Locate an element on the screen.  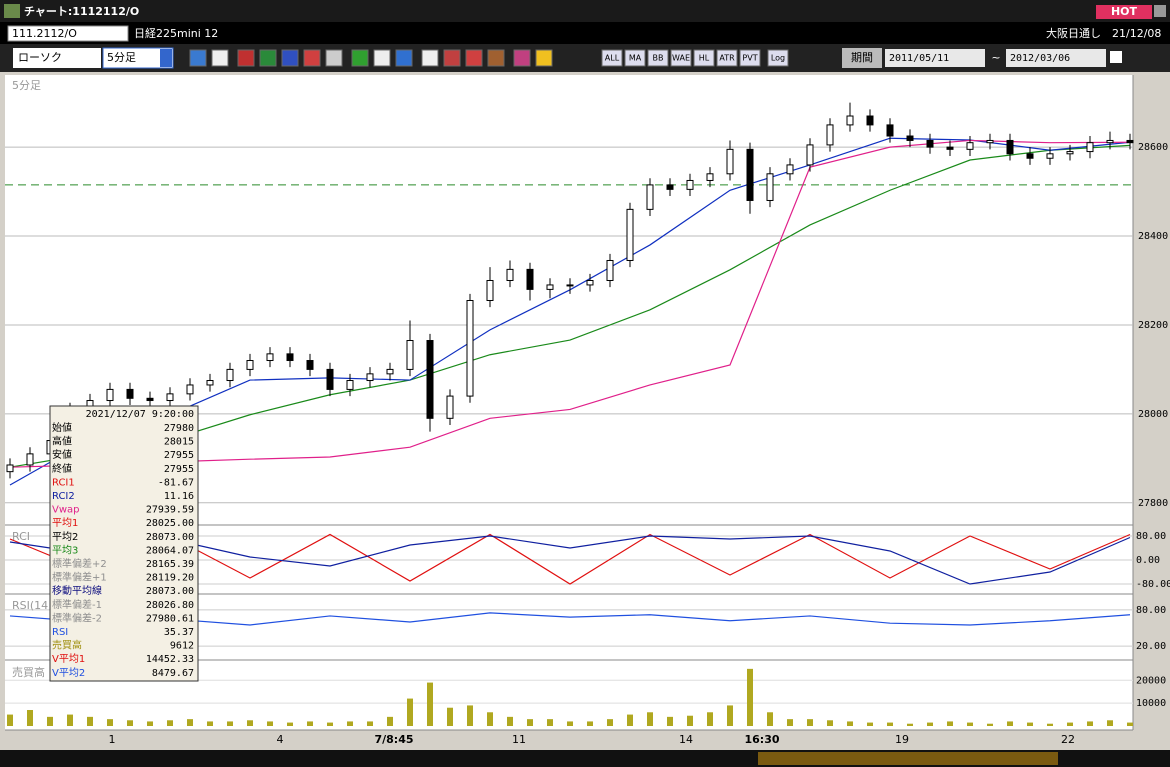
info-value: 28015 is located at coordinates (179, 442).